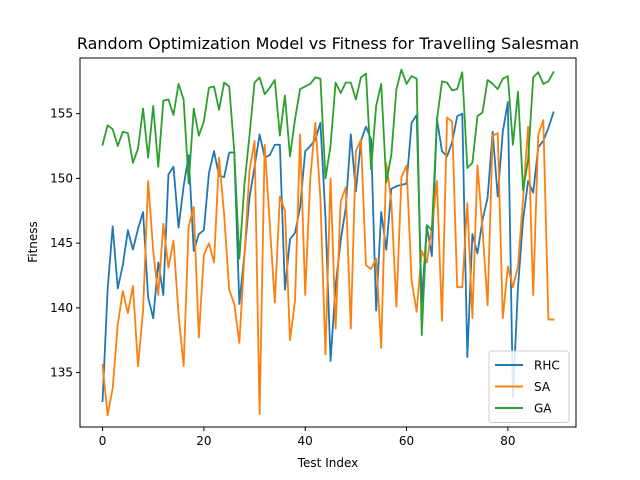 The height and width of the screenshot is (480, 640). What do you see at coordinates (327, 463) in the screenshot?
I see `x-axis-label: Test Index` at bounding box center [327, 463].